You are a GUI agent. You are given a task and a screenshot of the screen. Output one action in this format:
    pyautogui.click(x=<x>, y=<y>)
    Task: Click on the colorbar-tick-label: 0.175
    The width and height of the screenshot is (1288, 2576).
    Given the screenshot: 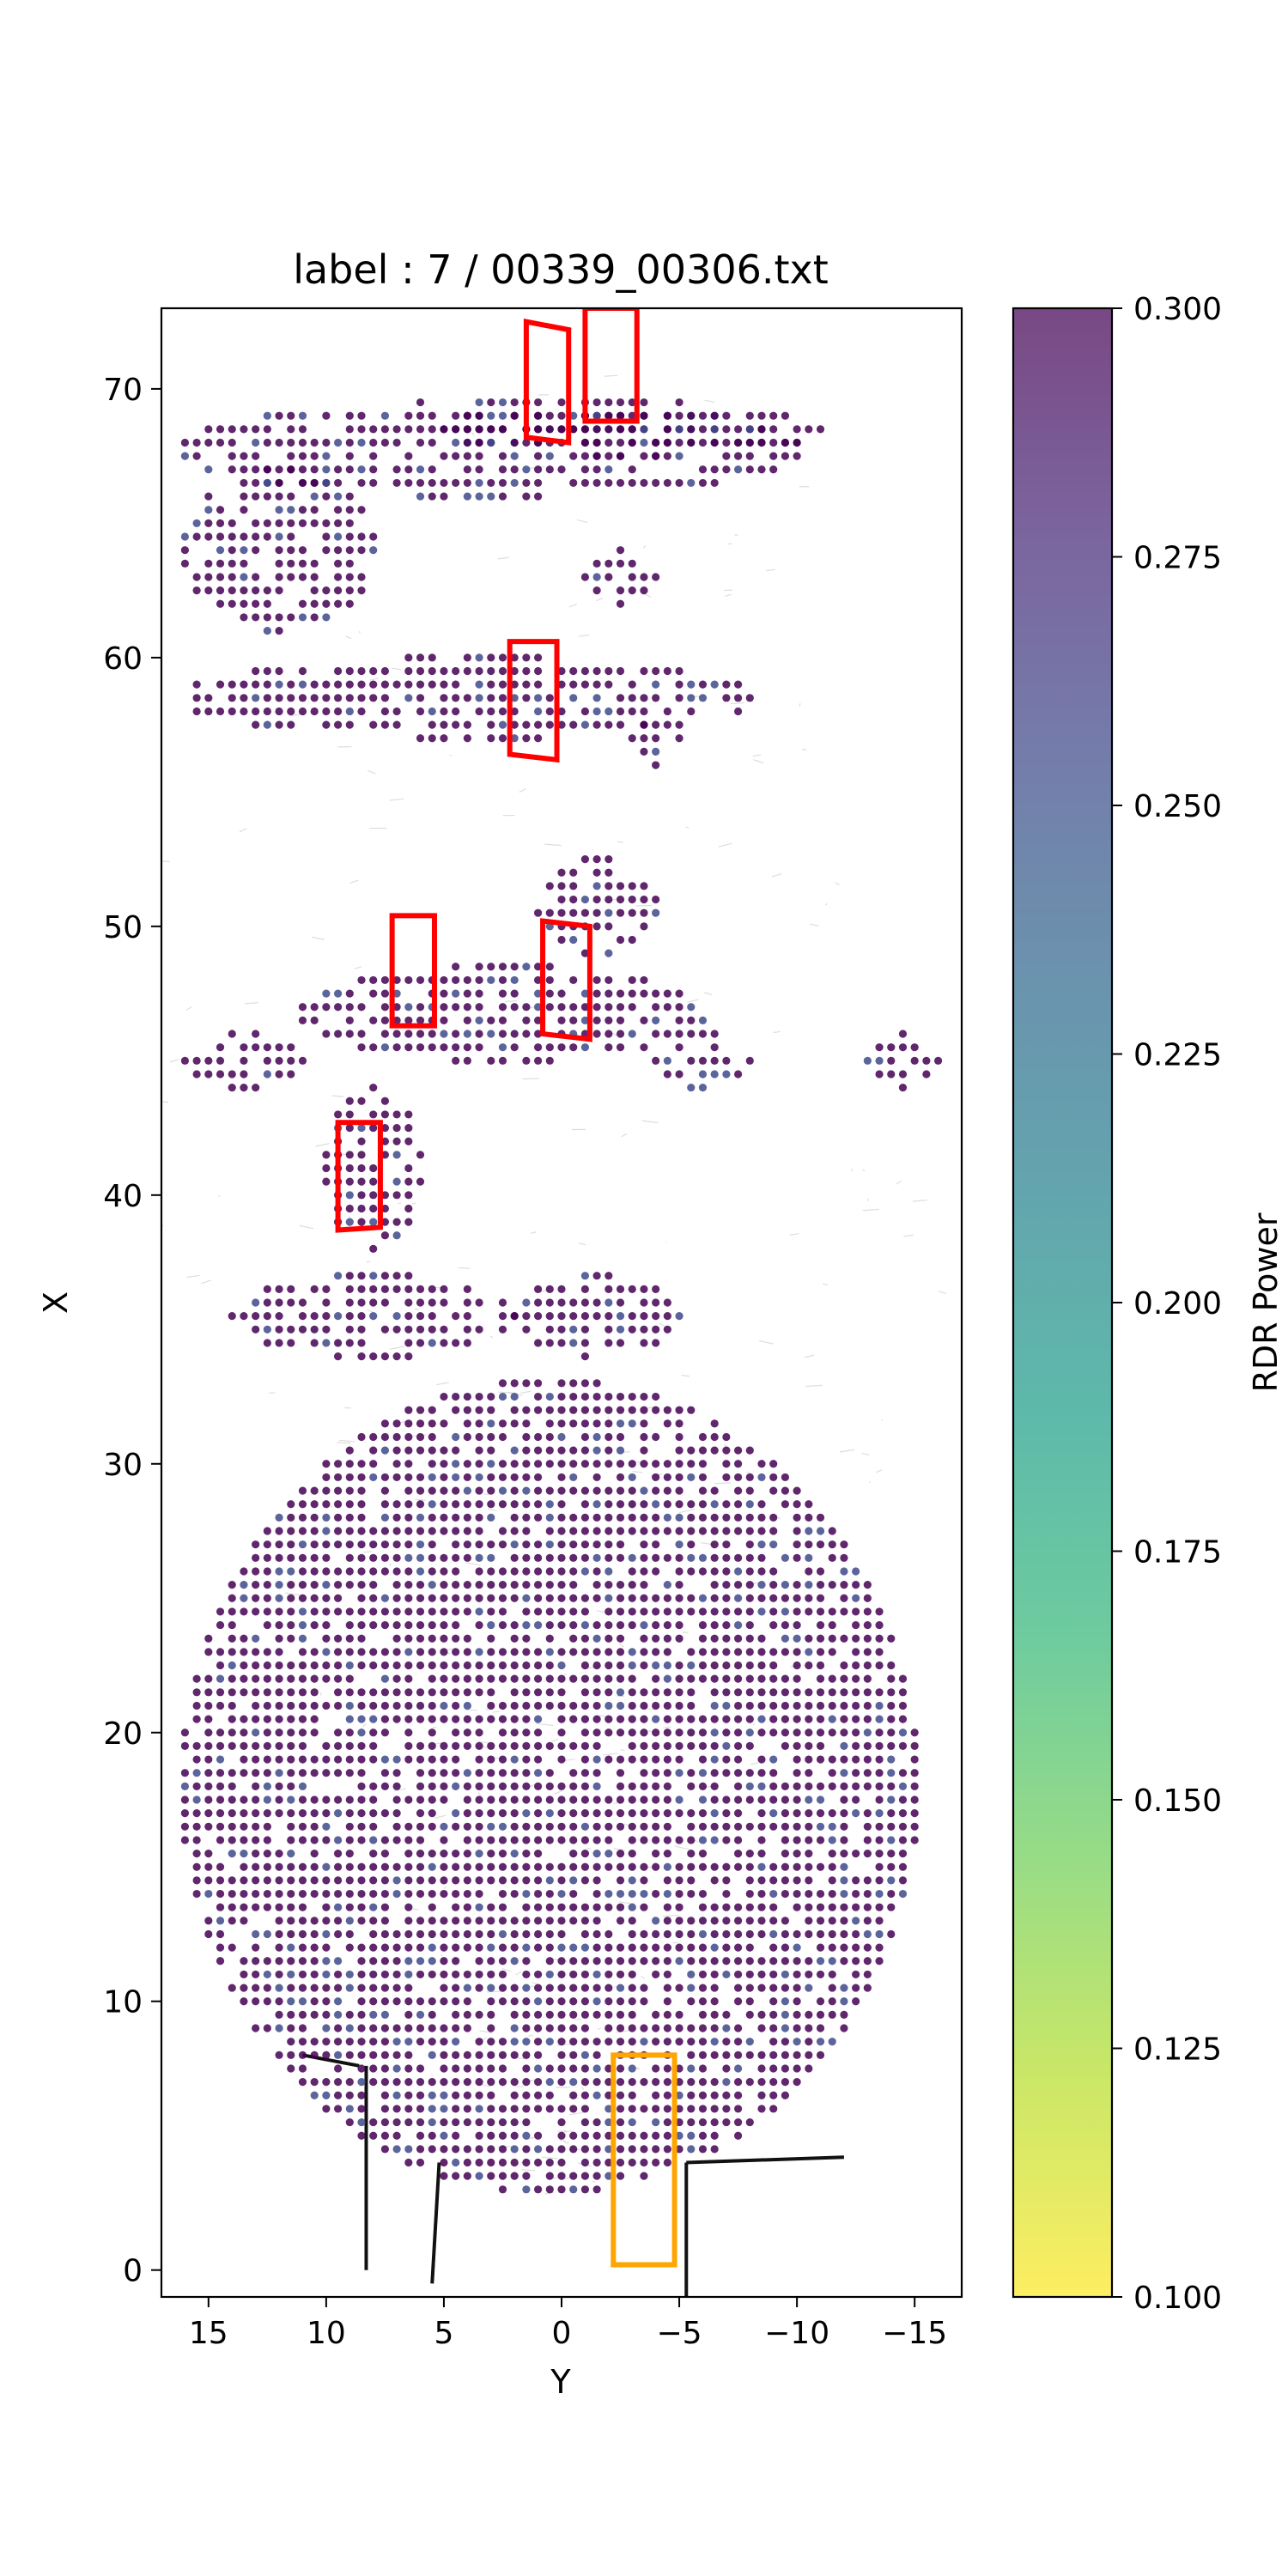 What is the action you would take?
    pyautogui.click(x=1177, y=1553)
    